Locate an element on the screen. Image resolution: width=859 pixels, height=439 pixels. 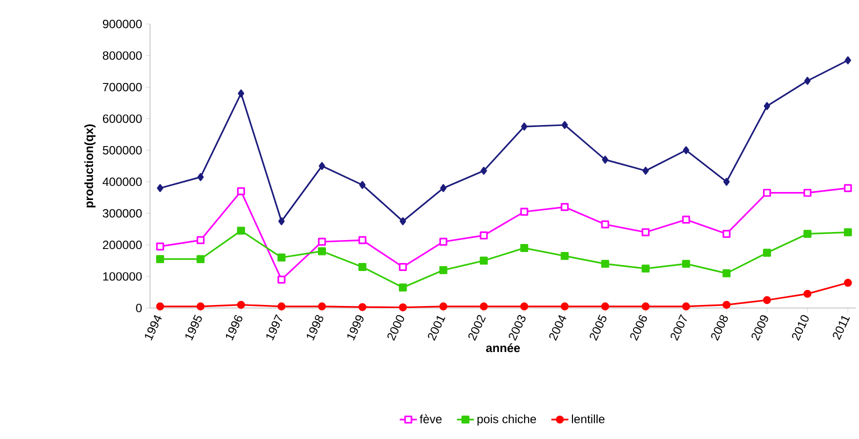
legend-label: pois chiche is located at coordinates (507, 420).